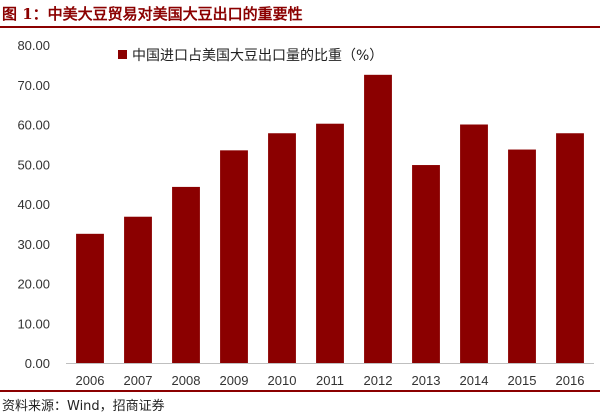 The image size is (600, 414). I want to click on y-tick-label: 60.00, so click(33, 125).